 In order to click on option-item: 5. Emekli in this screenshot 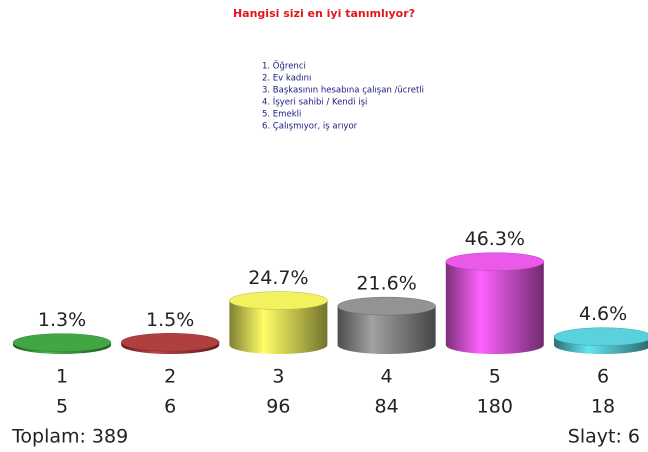, I will do `click(281, 115)`.